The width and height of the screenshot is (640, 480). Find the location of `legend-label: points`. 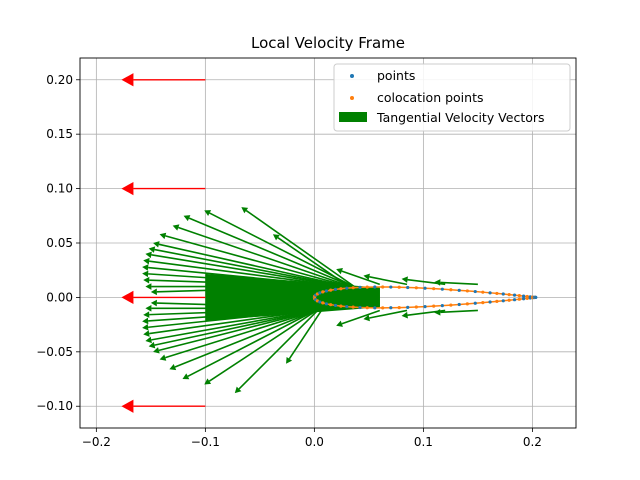

legend-label: points is located at coordinates (396, 75).